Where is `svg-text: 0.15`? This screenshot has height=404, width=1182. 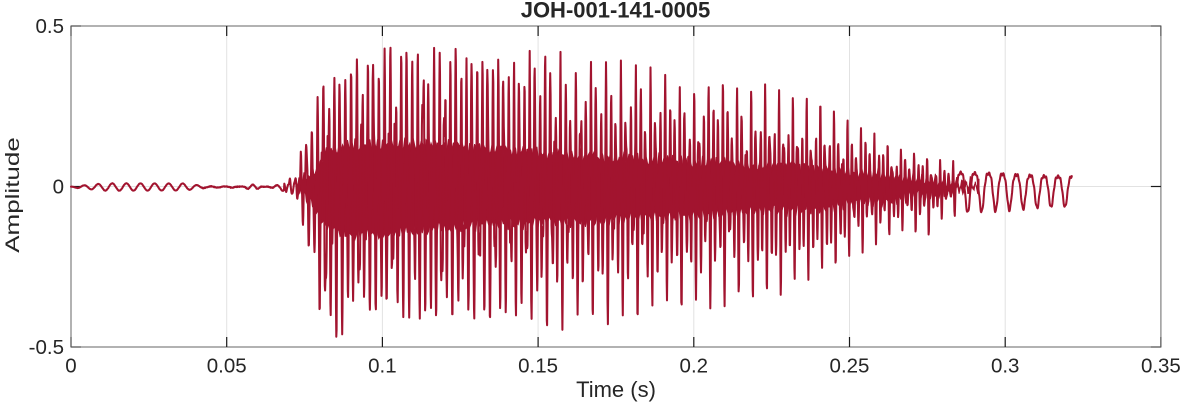 svg-text: 0.15 is located at coordinates (538, 365).